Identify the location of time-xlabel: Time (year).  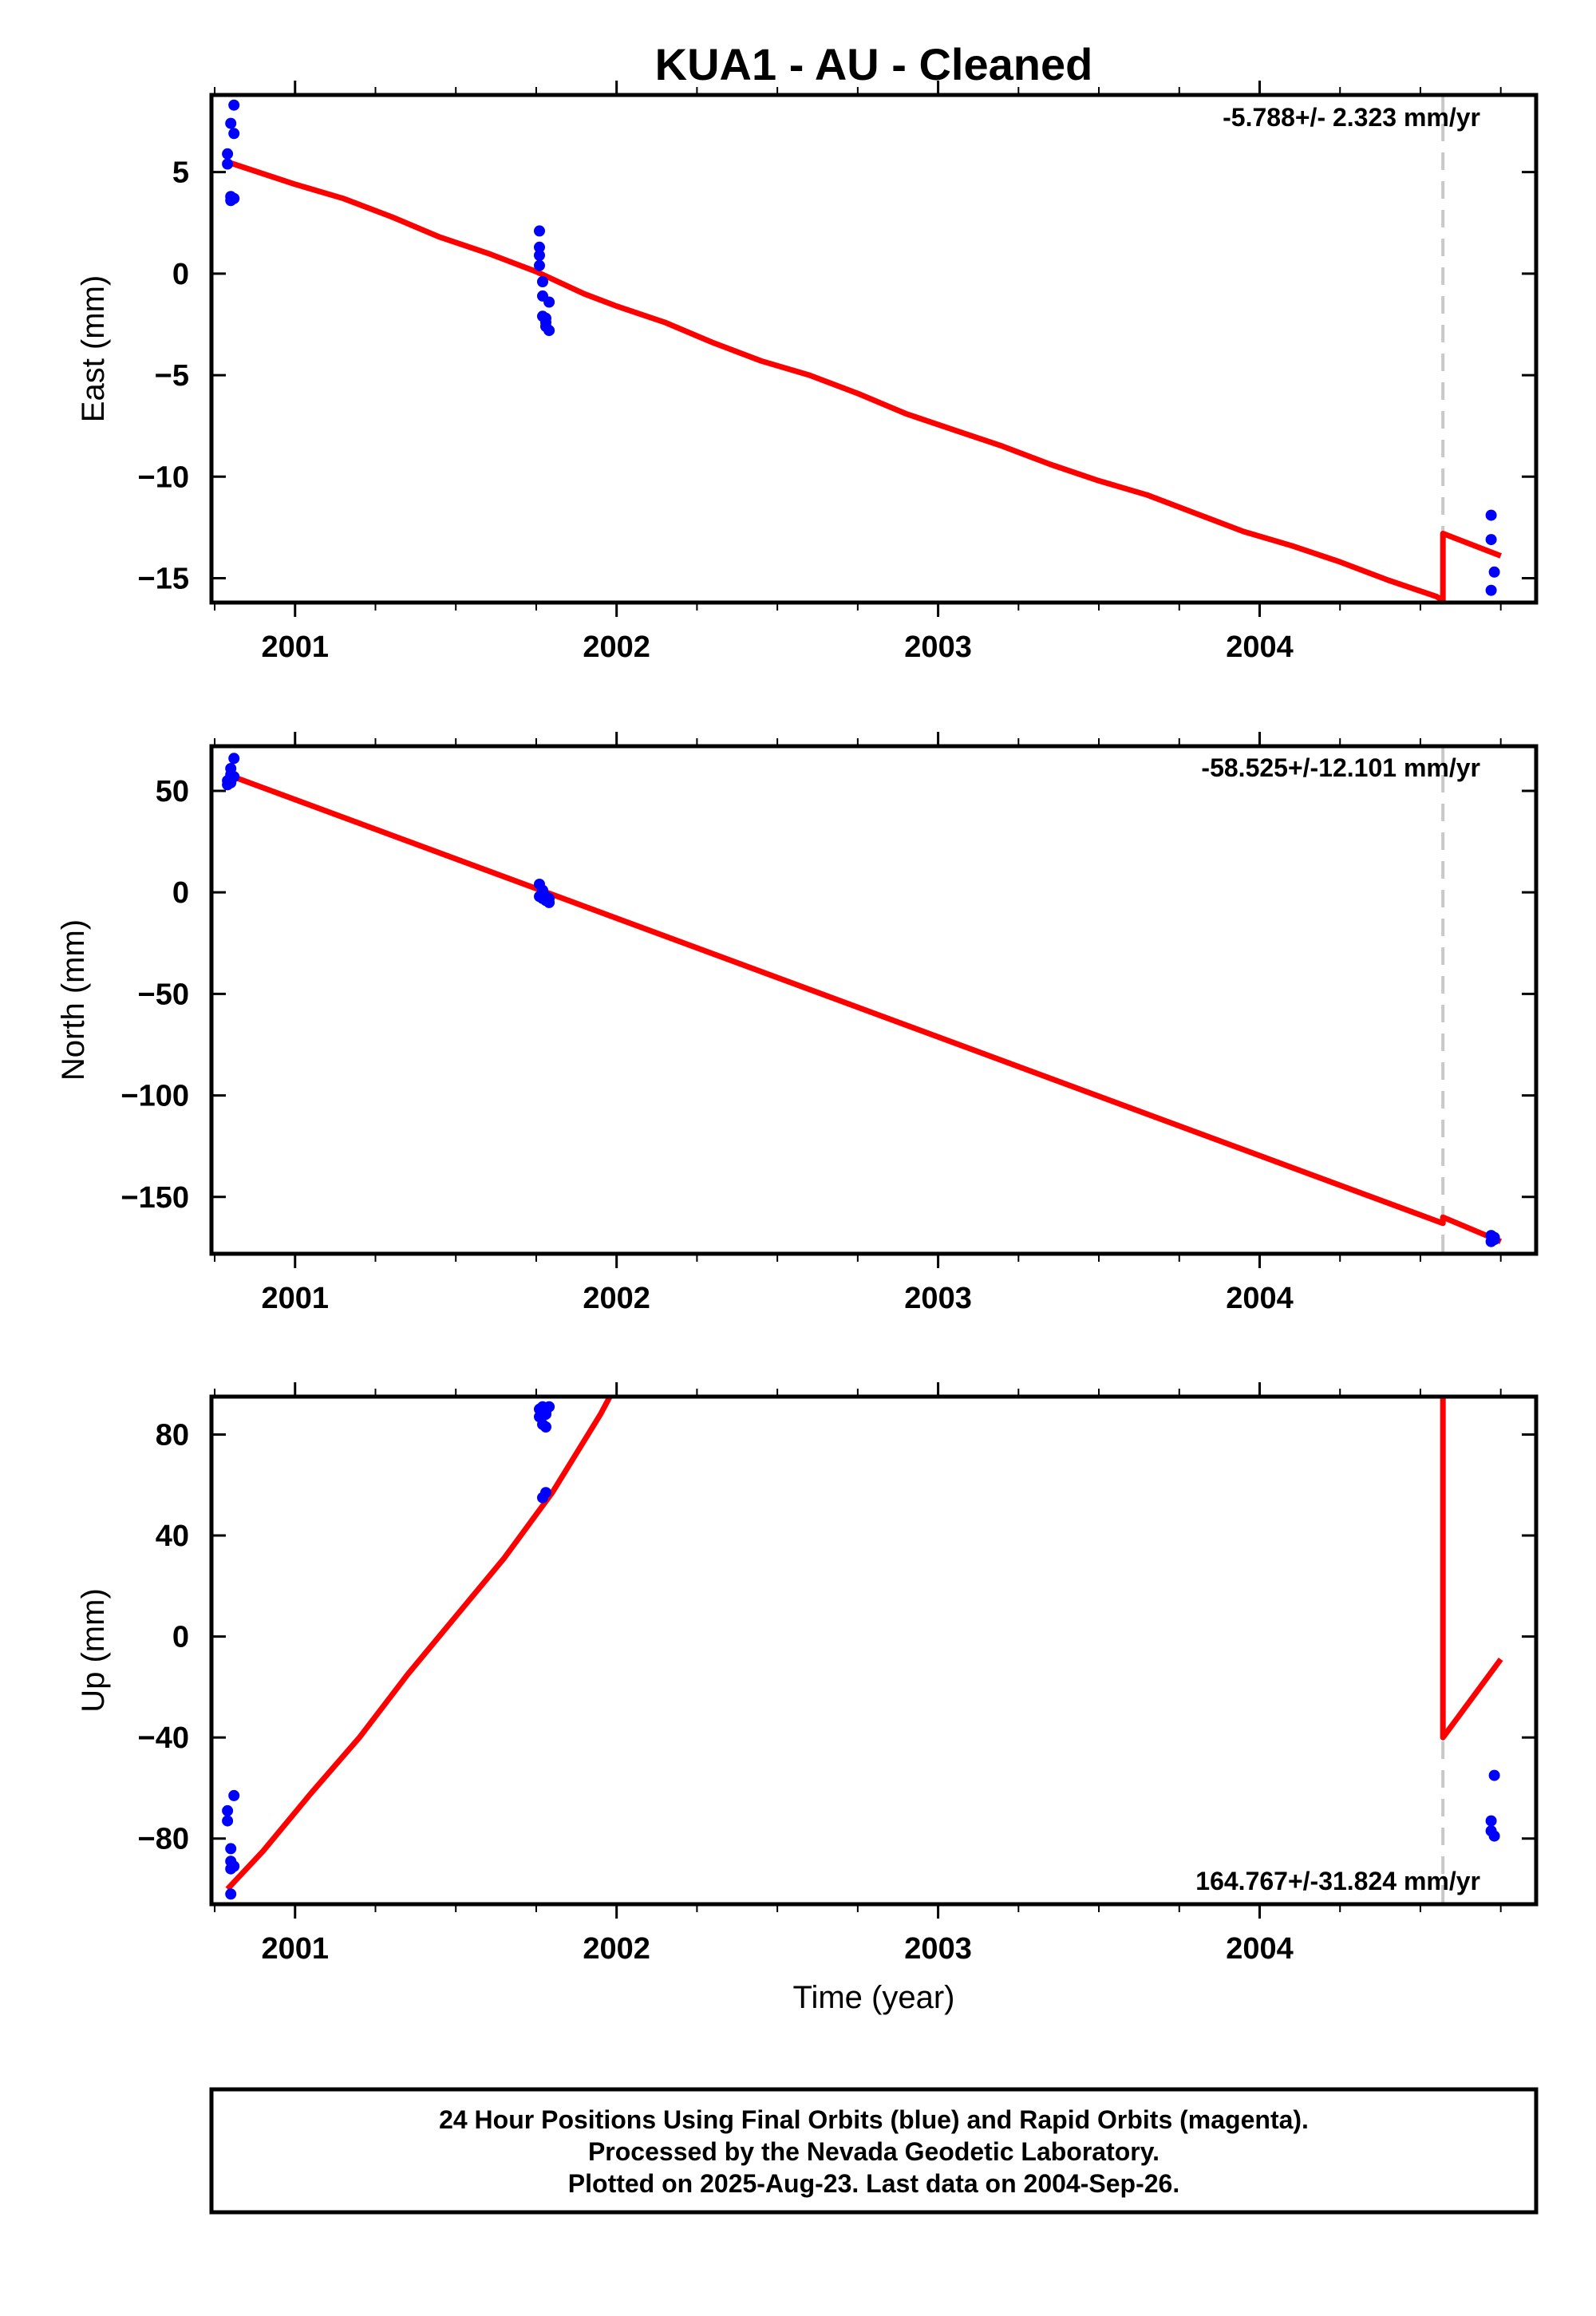
(874, 1997).